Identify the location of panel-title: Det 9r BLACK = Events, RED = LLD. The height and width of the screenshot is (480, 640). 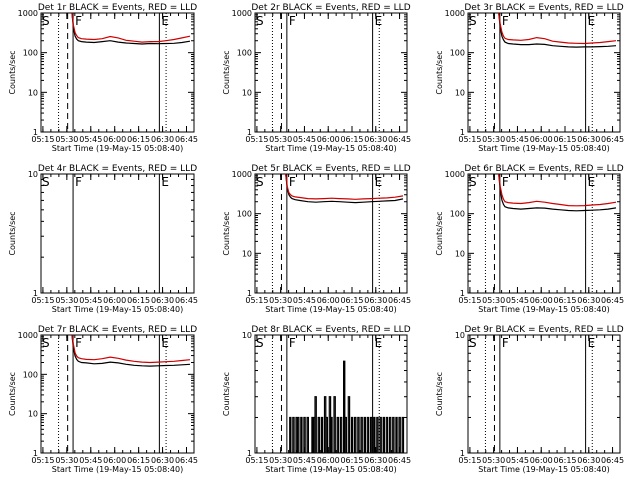
(543, 330).